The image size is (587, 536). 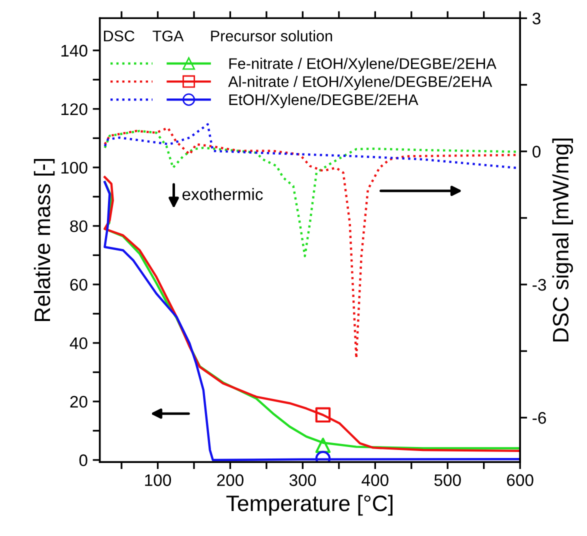 I want to click on y-axis-title: Relative mass [-], so click(x=44, y=240).